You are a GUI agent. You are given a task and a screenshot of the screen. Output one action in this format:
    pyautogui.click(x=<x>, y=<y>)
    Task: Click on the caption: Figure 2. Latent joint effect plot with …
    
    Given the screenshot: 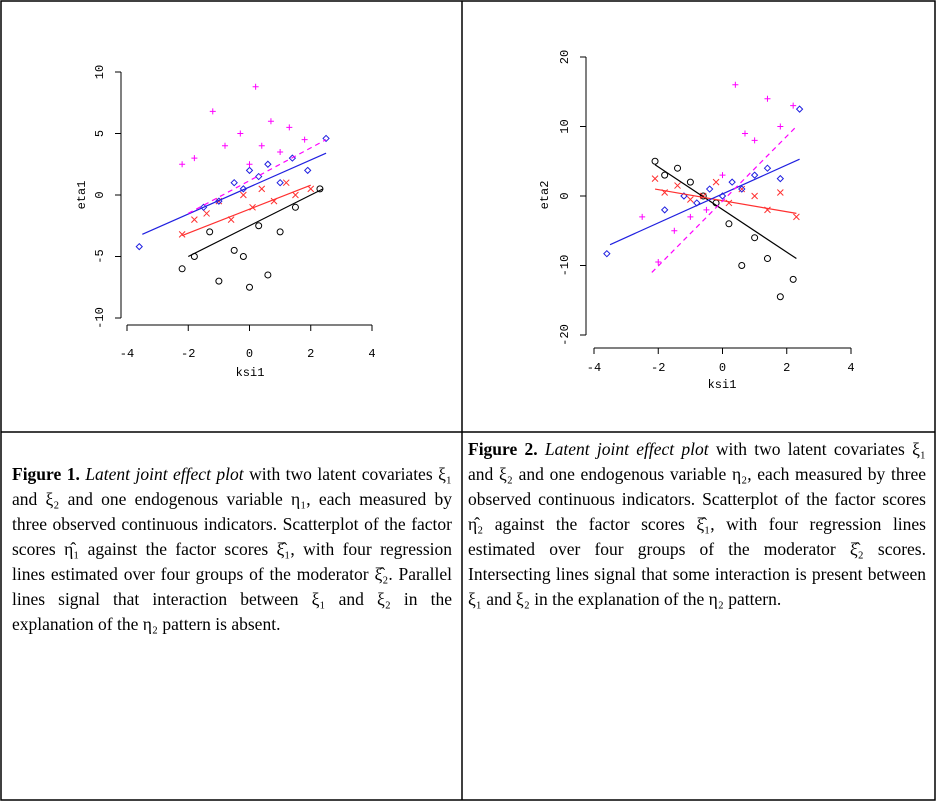 What is the action you would take?
    pyautogui.click(x=697, y=524)
    